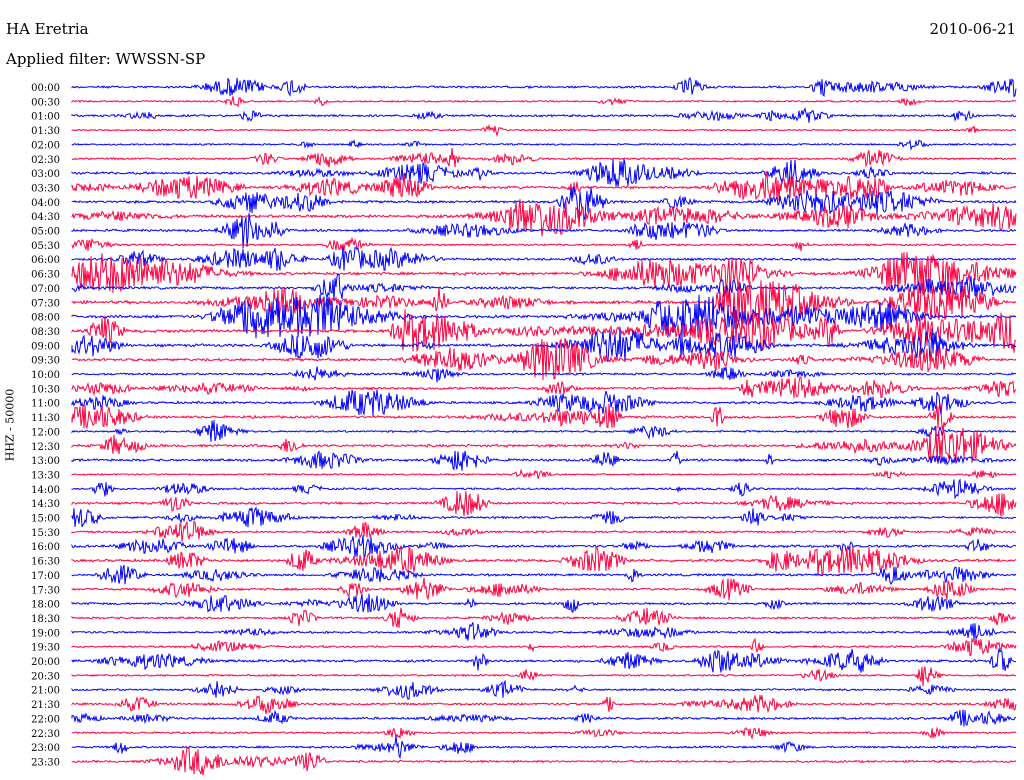 This screenshot has width=1024, height=780. What do you see at coordinates (45, 404) in the screenshot?
I see `time-label: 11:00` at bounding box center [45, 404].